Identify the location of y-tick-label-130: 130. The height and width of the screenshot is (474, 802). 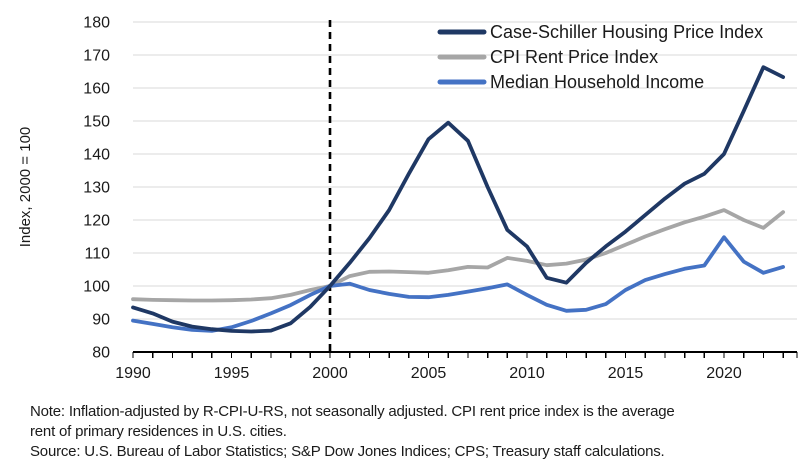
(96, 188).